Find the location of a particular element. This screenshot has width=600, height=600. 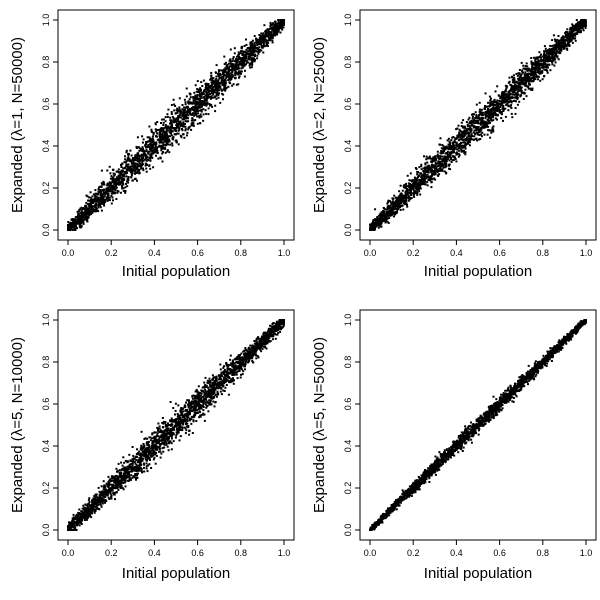

x-tick-label: 0.4 is located at coordinates (456, 253).